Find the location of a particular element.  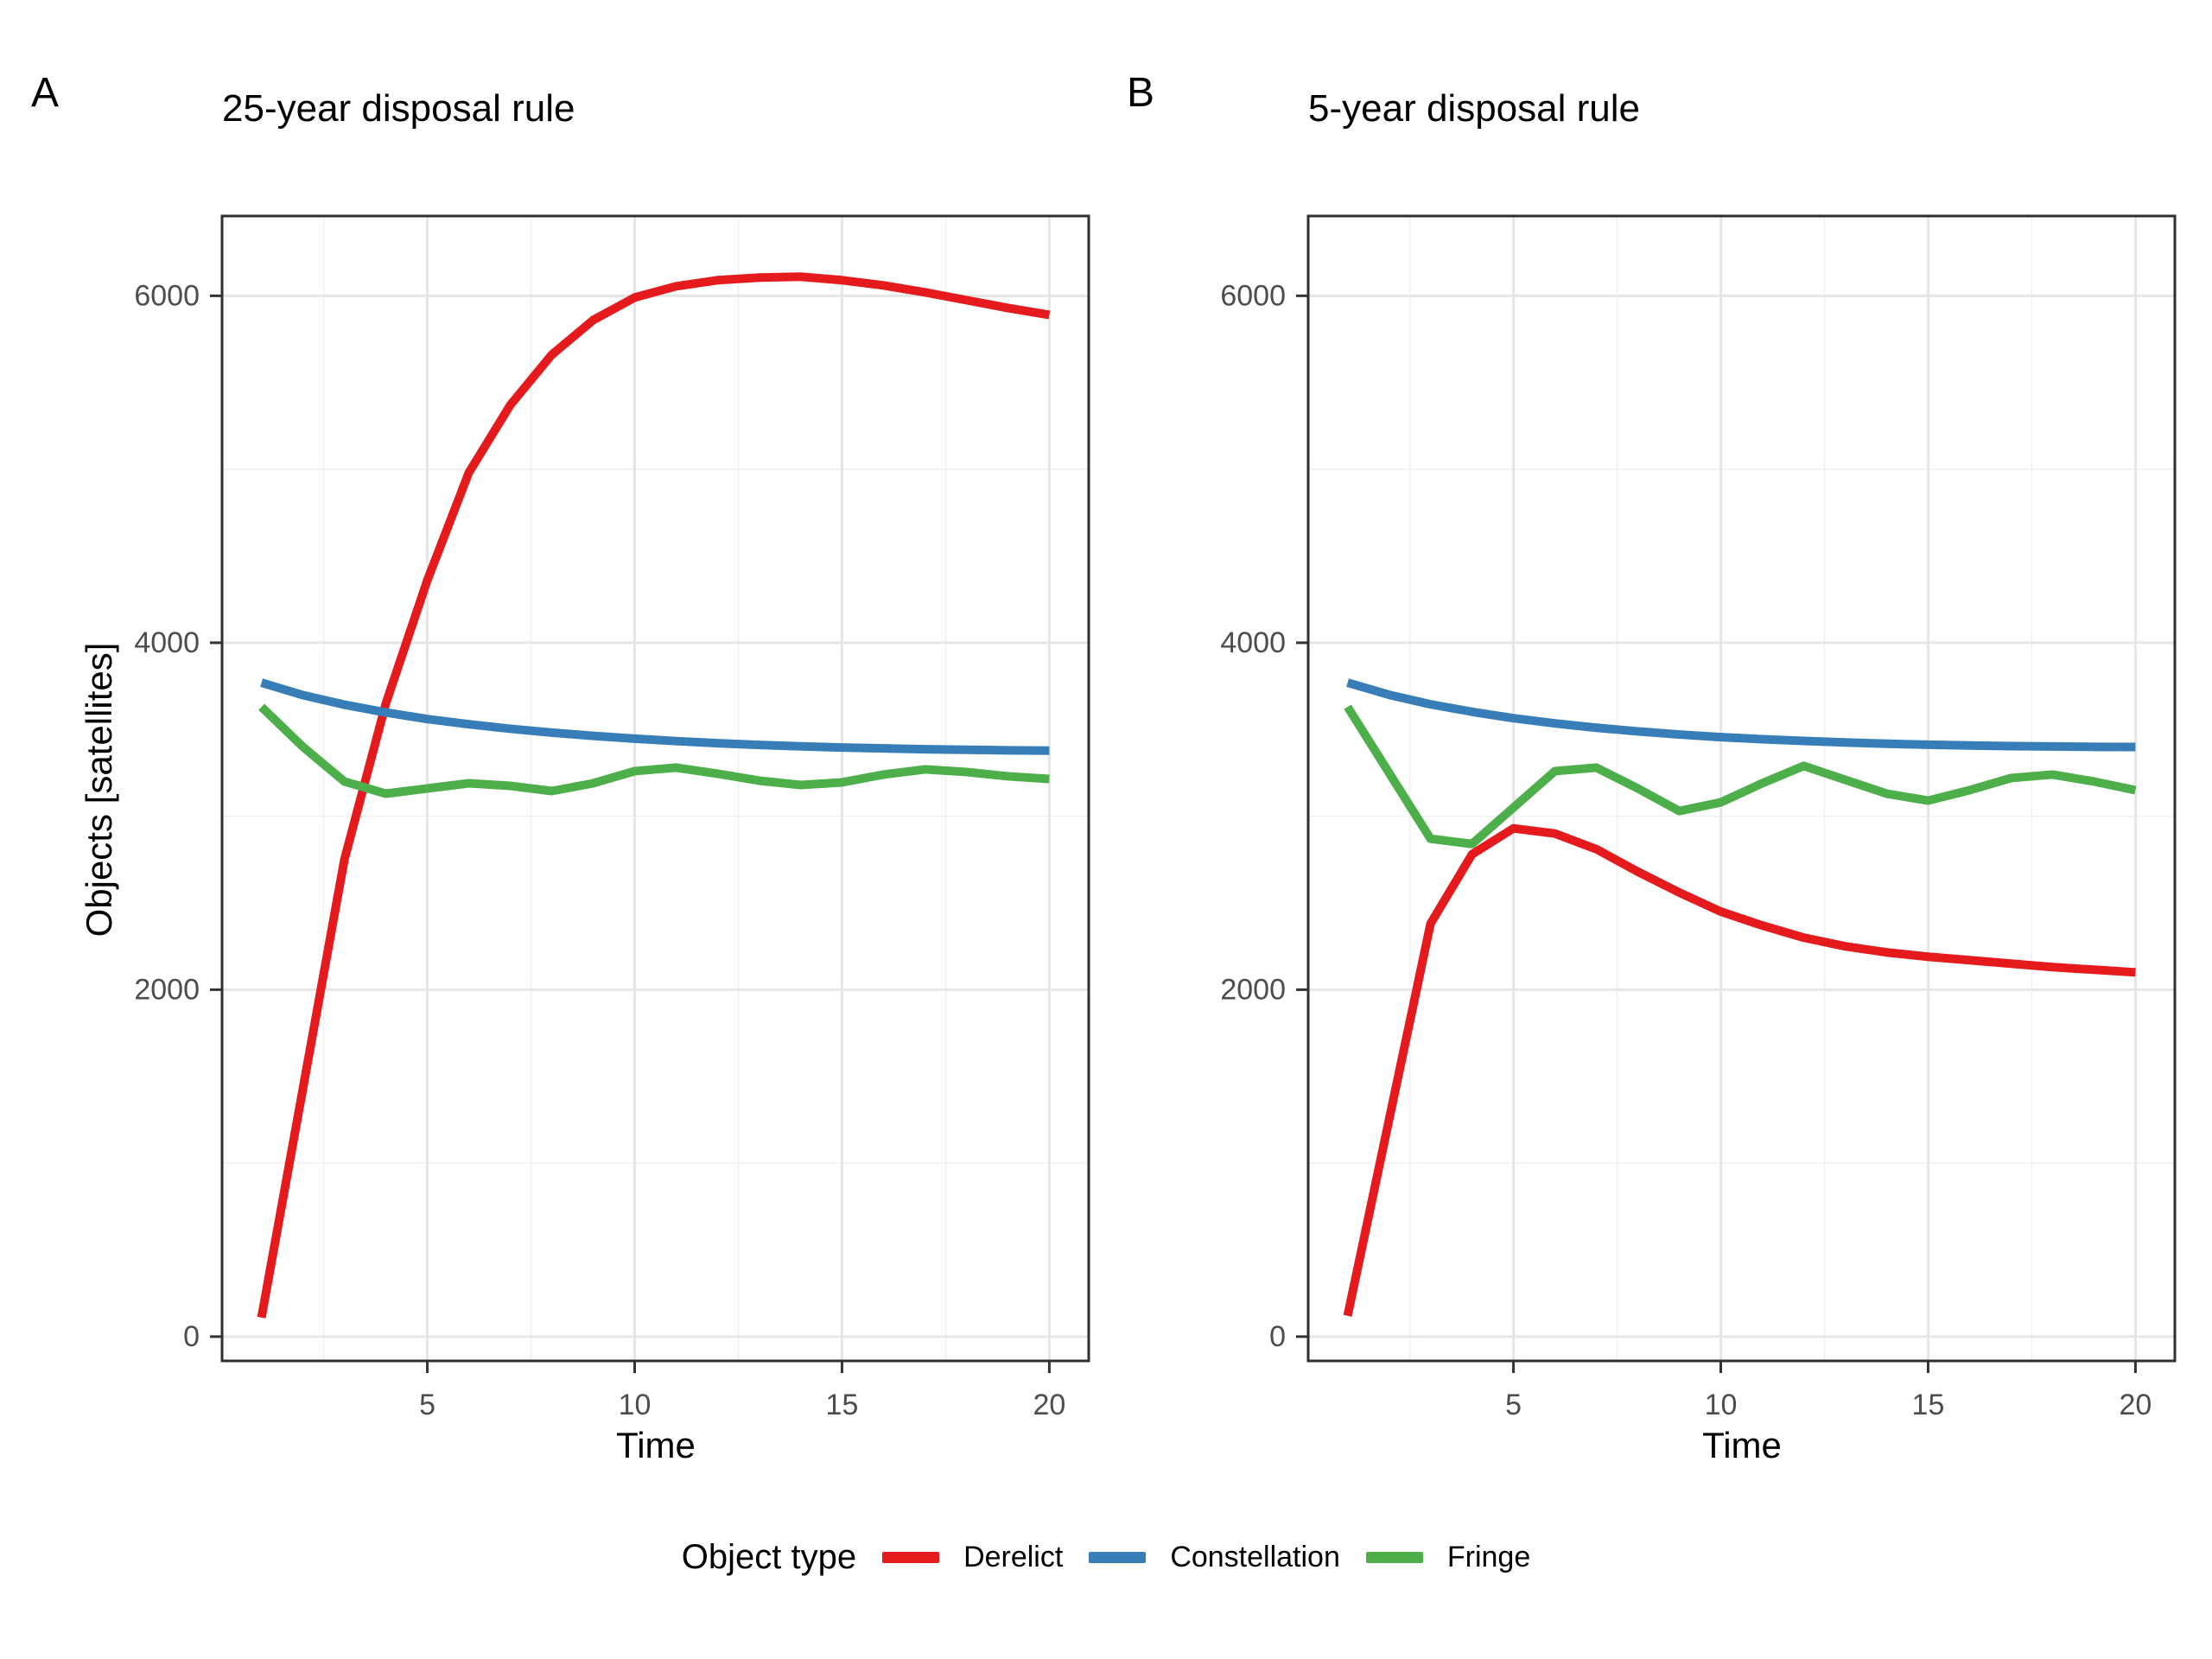

legend-key-fringe is located at coordinates (1394, 1557).